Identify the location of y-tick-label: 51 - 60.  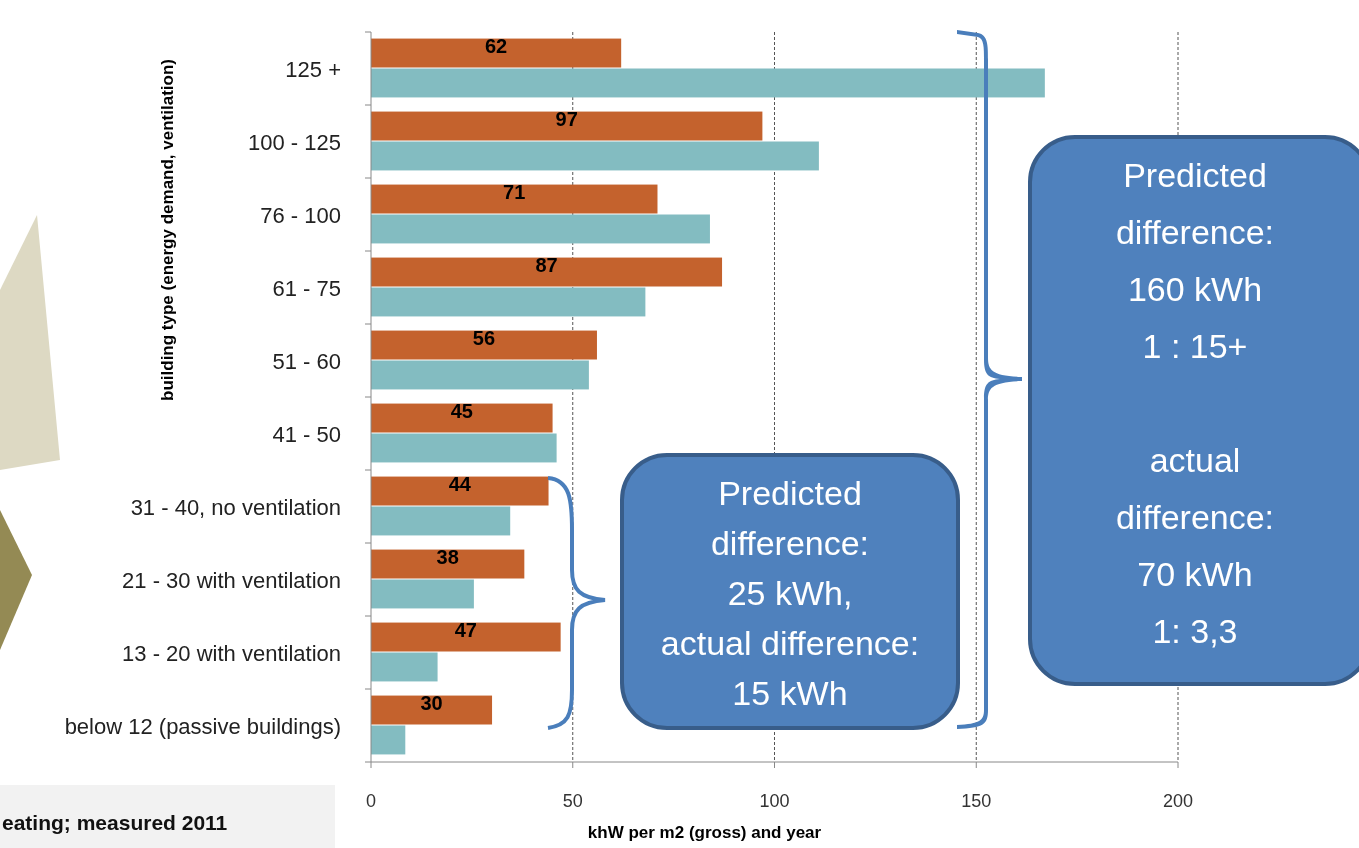
(306, 361).